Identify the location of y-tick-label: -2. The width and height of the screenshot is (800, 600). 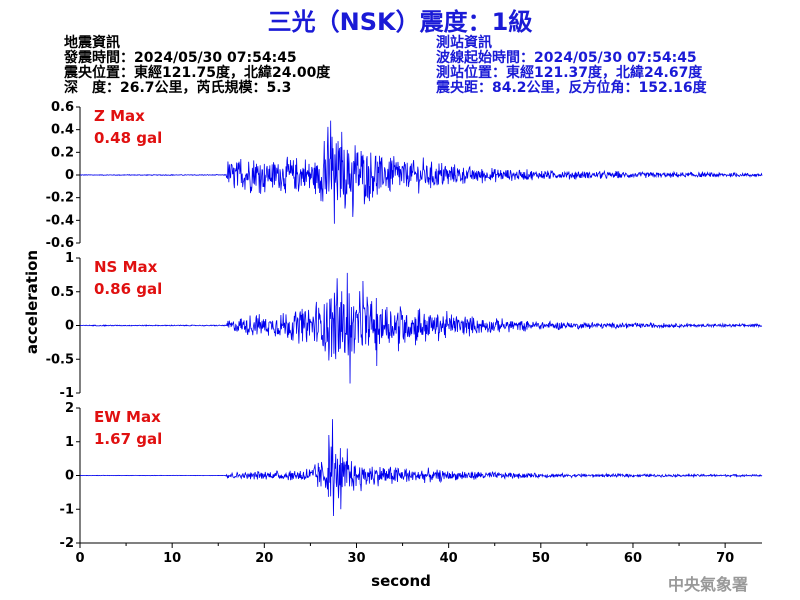
(67, 543).